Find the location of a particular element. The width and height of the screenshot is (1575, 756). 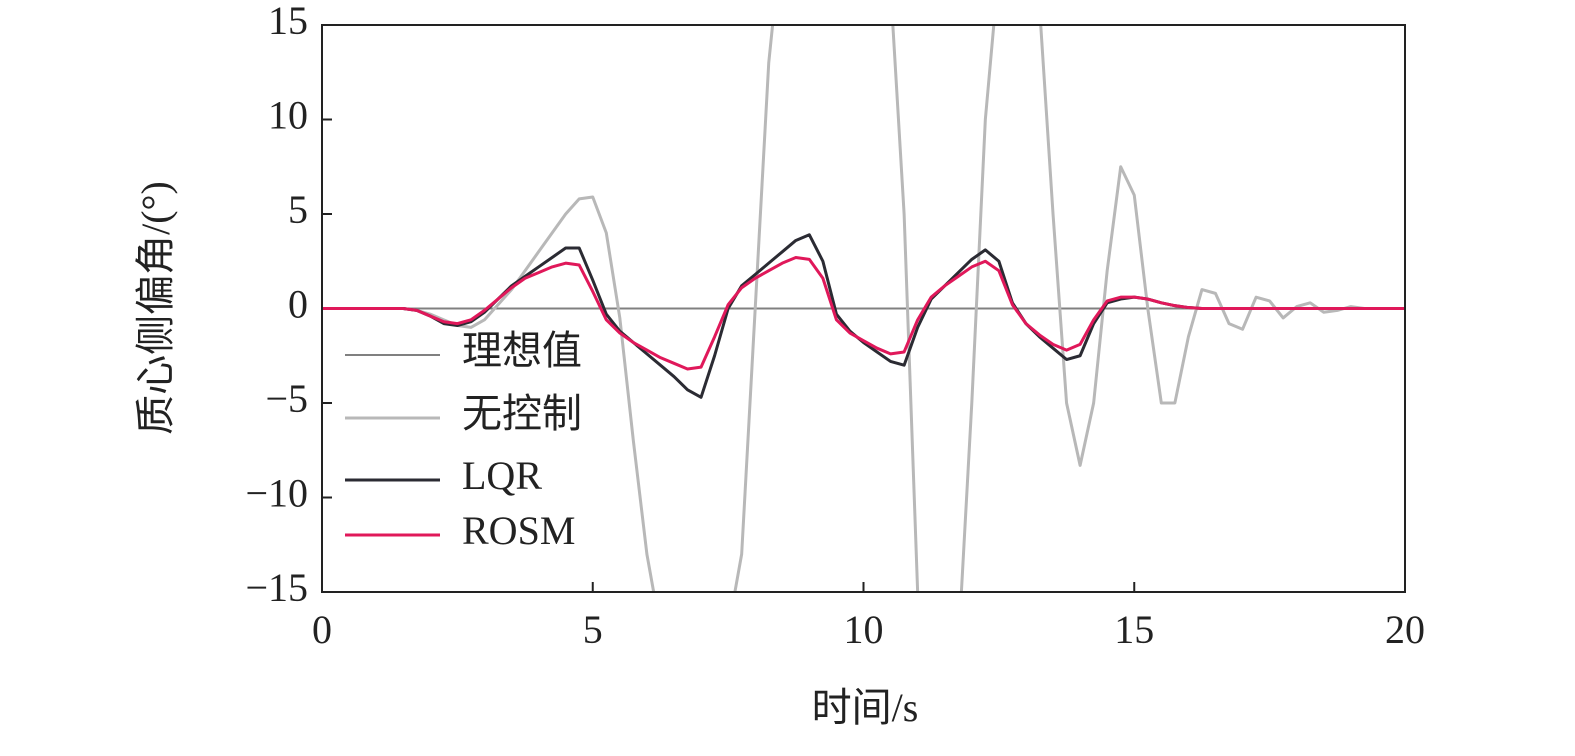

y-tick-label: −5 is located at coordinates (286, 398).